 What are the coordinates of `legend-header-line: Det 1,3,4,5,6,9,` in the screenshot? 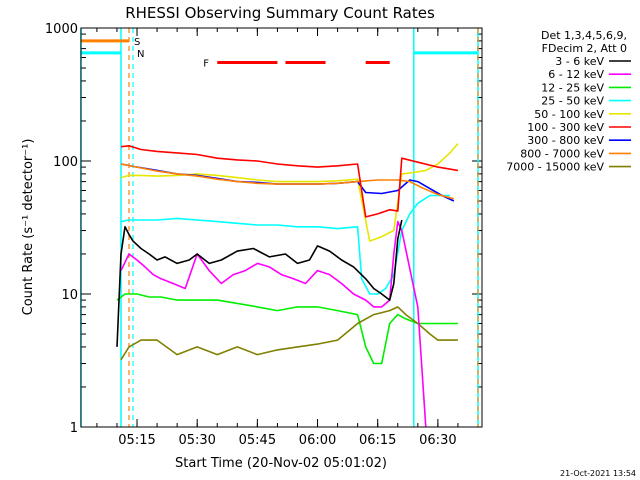 It's located at (584, 35).